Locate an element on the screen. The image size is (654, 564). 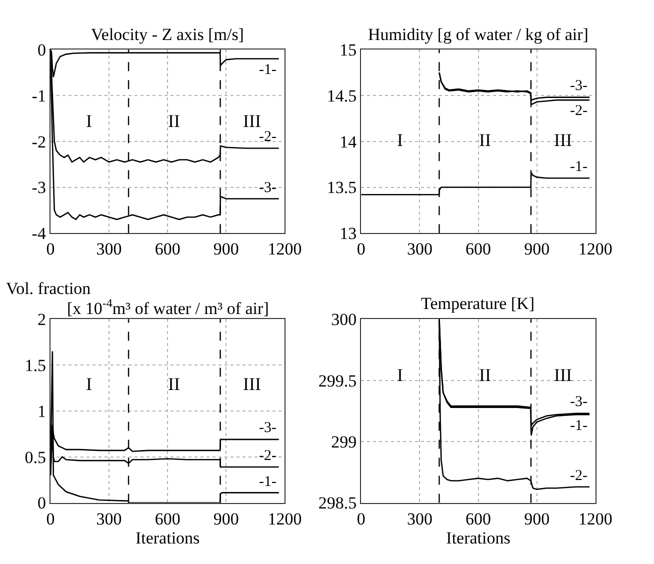
y-tick-label: 14.5 is located at coordinates (341, 96).